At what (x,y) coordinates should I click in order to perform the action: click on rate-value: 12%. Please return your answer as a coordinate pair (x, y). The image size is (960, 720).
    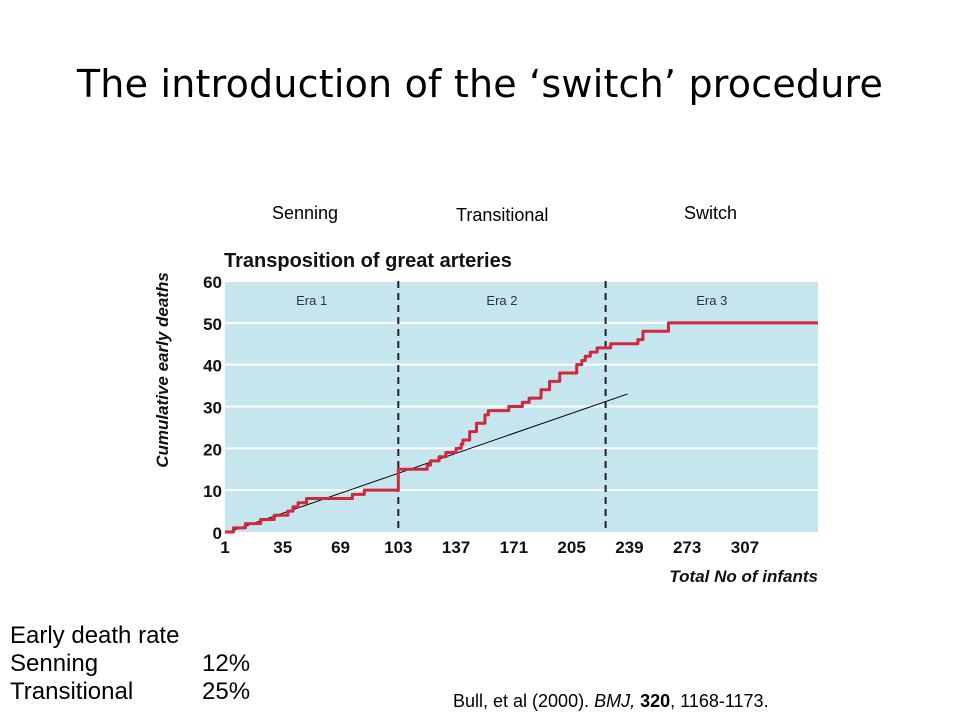
    Looking at the image, I should click on (226, 663).